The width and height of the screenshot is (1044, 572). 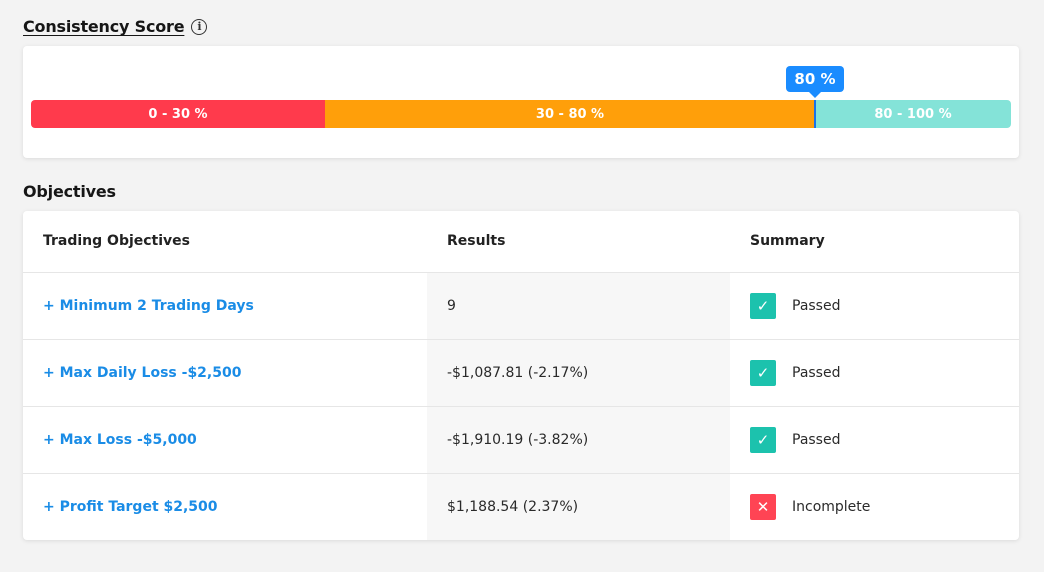 What do you see at coordinates (874, 506) in the screenshot?
I see `summary-cell: ✕ Incomplete` at bounding box center [874, 506].